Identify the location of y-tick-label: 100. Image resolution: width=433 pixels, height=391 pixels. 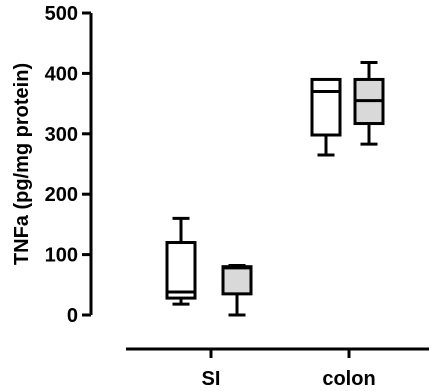
(61, 256).